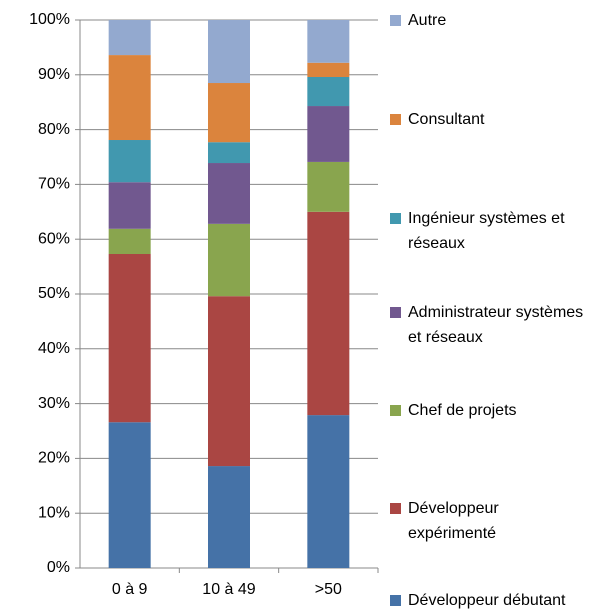 This screenshot has width=615, height=610. What do you see at coordinates (228, 589) in the screenshot?
I see `x-tick-label: 10 à 49` at bounding box center [228, 589].